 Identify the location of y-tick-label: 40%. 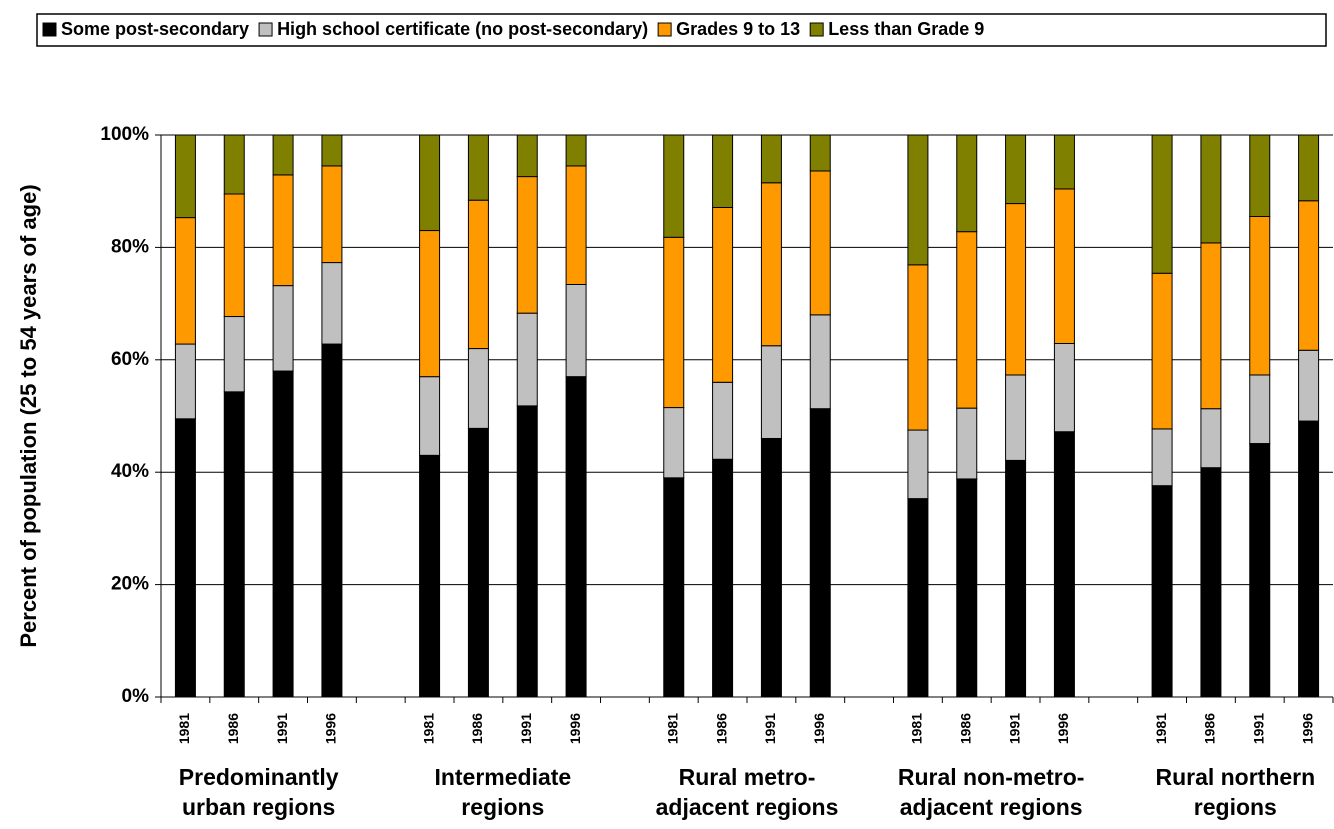
(130, 471).